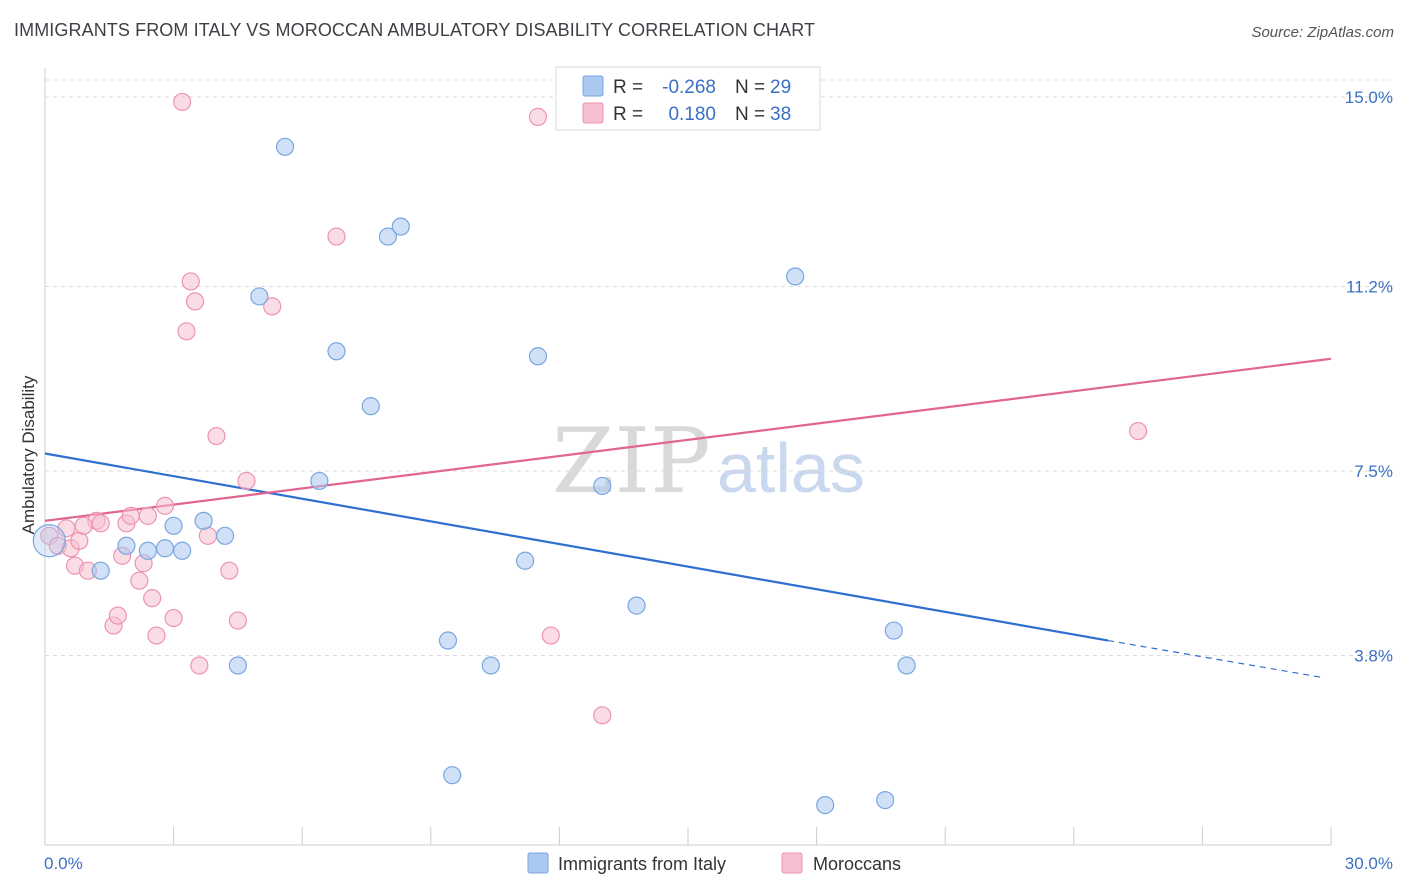 Image resolution: width=1406 pixels, height=892 pixels. I want to click on y-tick-label-0: 3.8%, so click(1373, 655).